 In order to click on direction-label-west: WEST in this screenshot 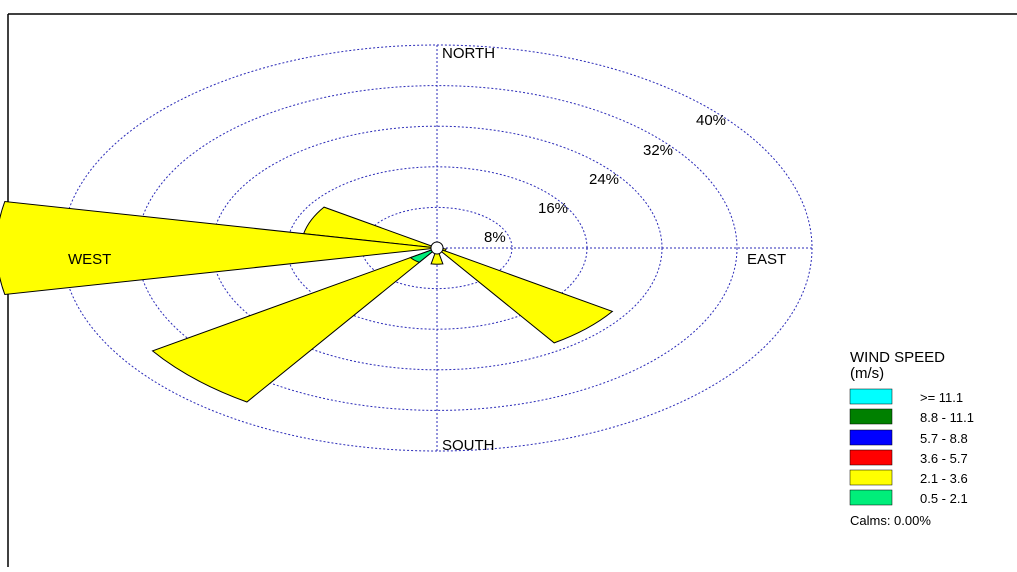, I will do `click(89, 259)`.